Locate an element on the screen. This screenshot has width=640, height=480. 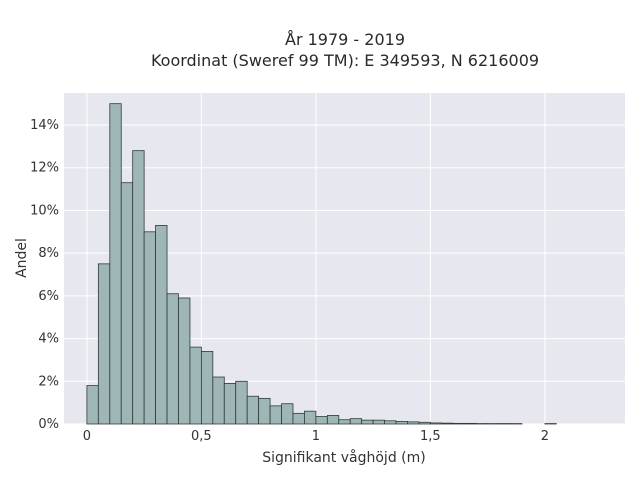
y-axis-label: Andel is located at coordinates (22, 258).